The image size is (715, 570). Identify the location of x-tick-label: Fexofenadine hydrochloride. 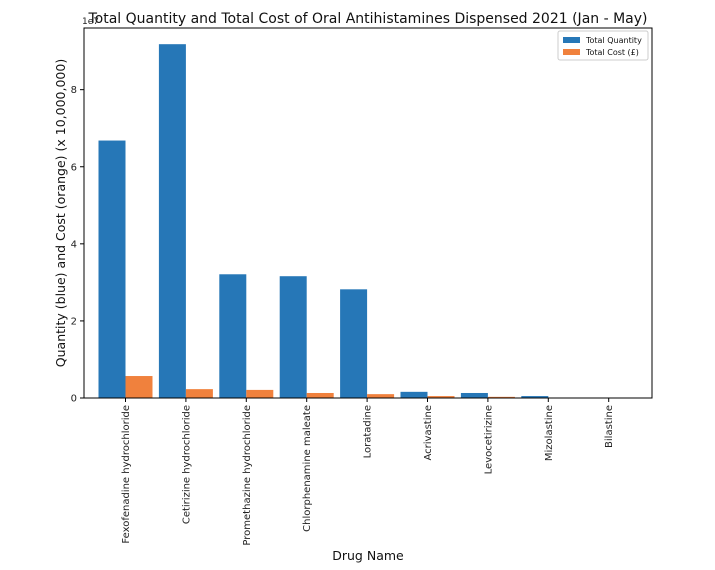
(126, 474).